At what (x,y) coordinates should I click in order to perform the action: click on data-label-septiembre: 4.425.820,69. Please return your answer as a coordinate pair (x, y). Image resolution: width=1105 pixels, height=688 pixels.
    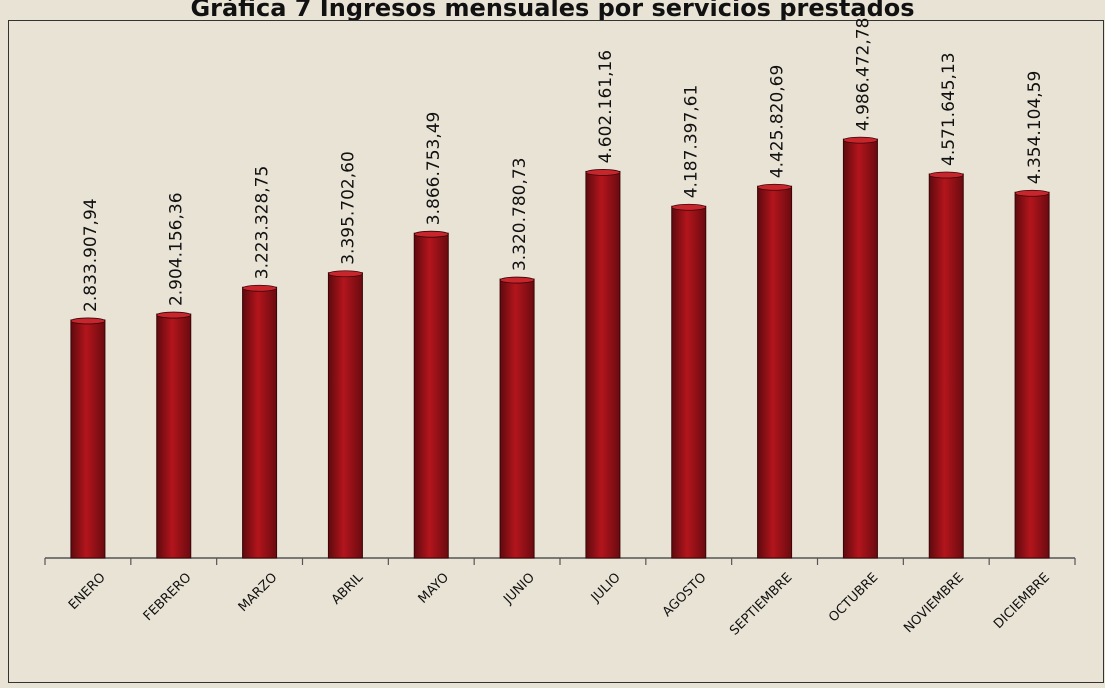
    Looking at the image, I should click on (778, 122).